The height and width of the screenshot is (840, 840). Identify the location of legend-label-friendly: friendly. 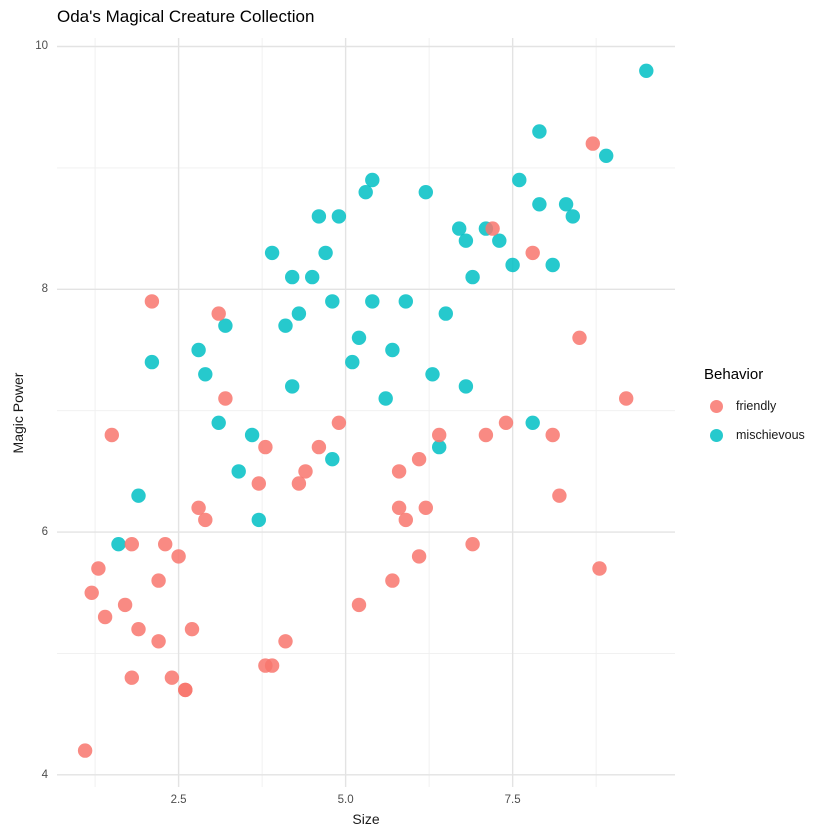
(756, 406).